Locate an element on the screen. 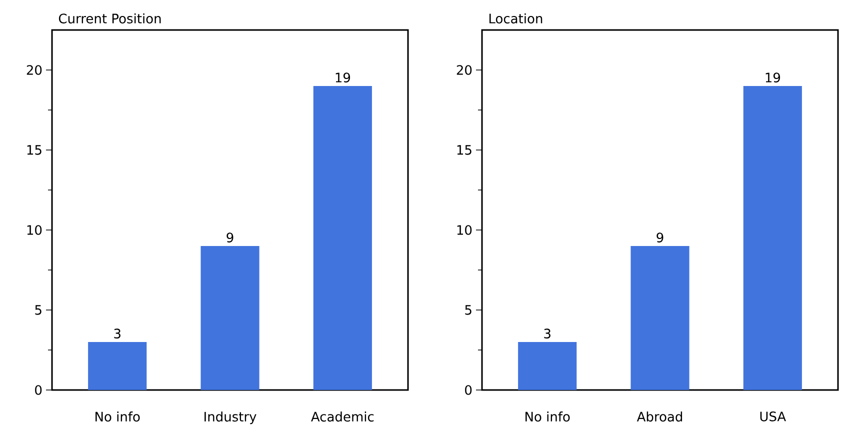  x-tick-label: Industry is located at coordinates (230, 418).